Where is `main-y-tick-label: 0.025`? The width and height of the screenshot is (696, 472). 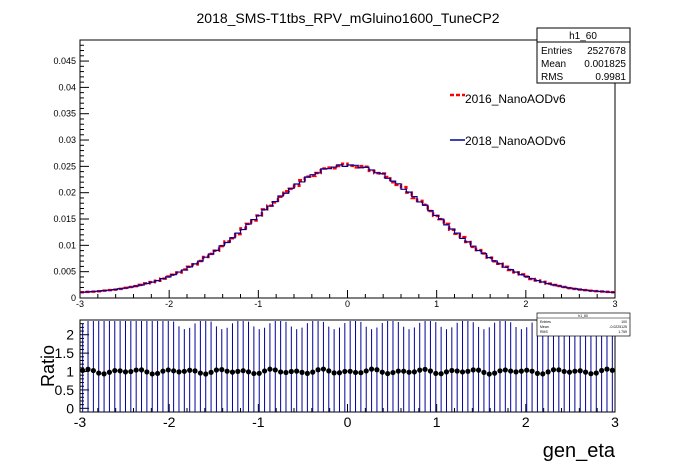
main-y-tick-label: 0.025 is located at coordinates (64, 166).